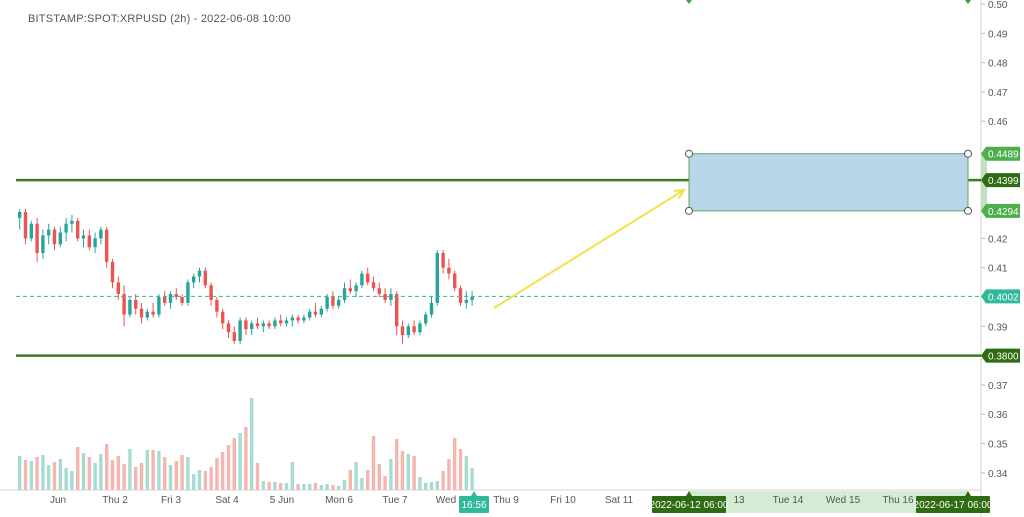 The height and width of the screenshot is (517, 1024). I want to click on price-tick-label: 0.49, so click(998, 34).